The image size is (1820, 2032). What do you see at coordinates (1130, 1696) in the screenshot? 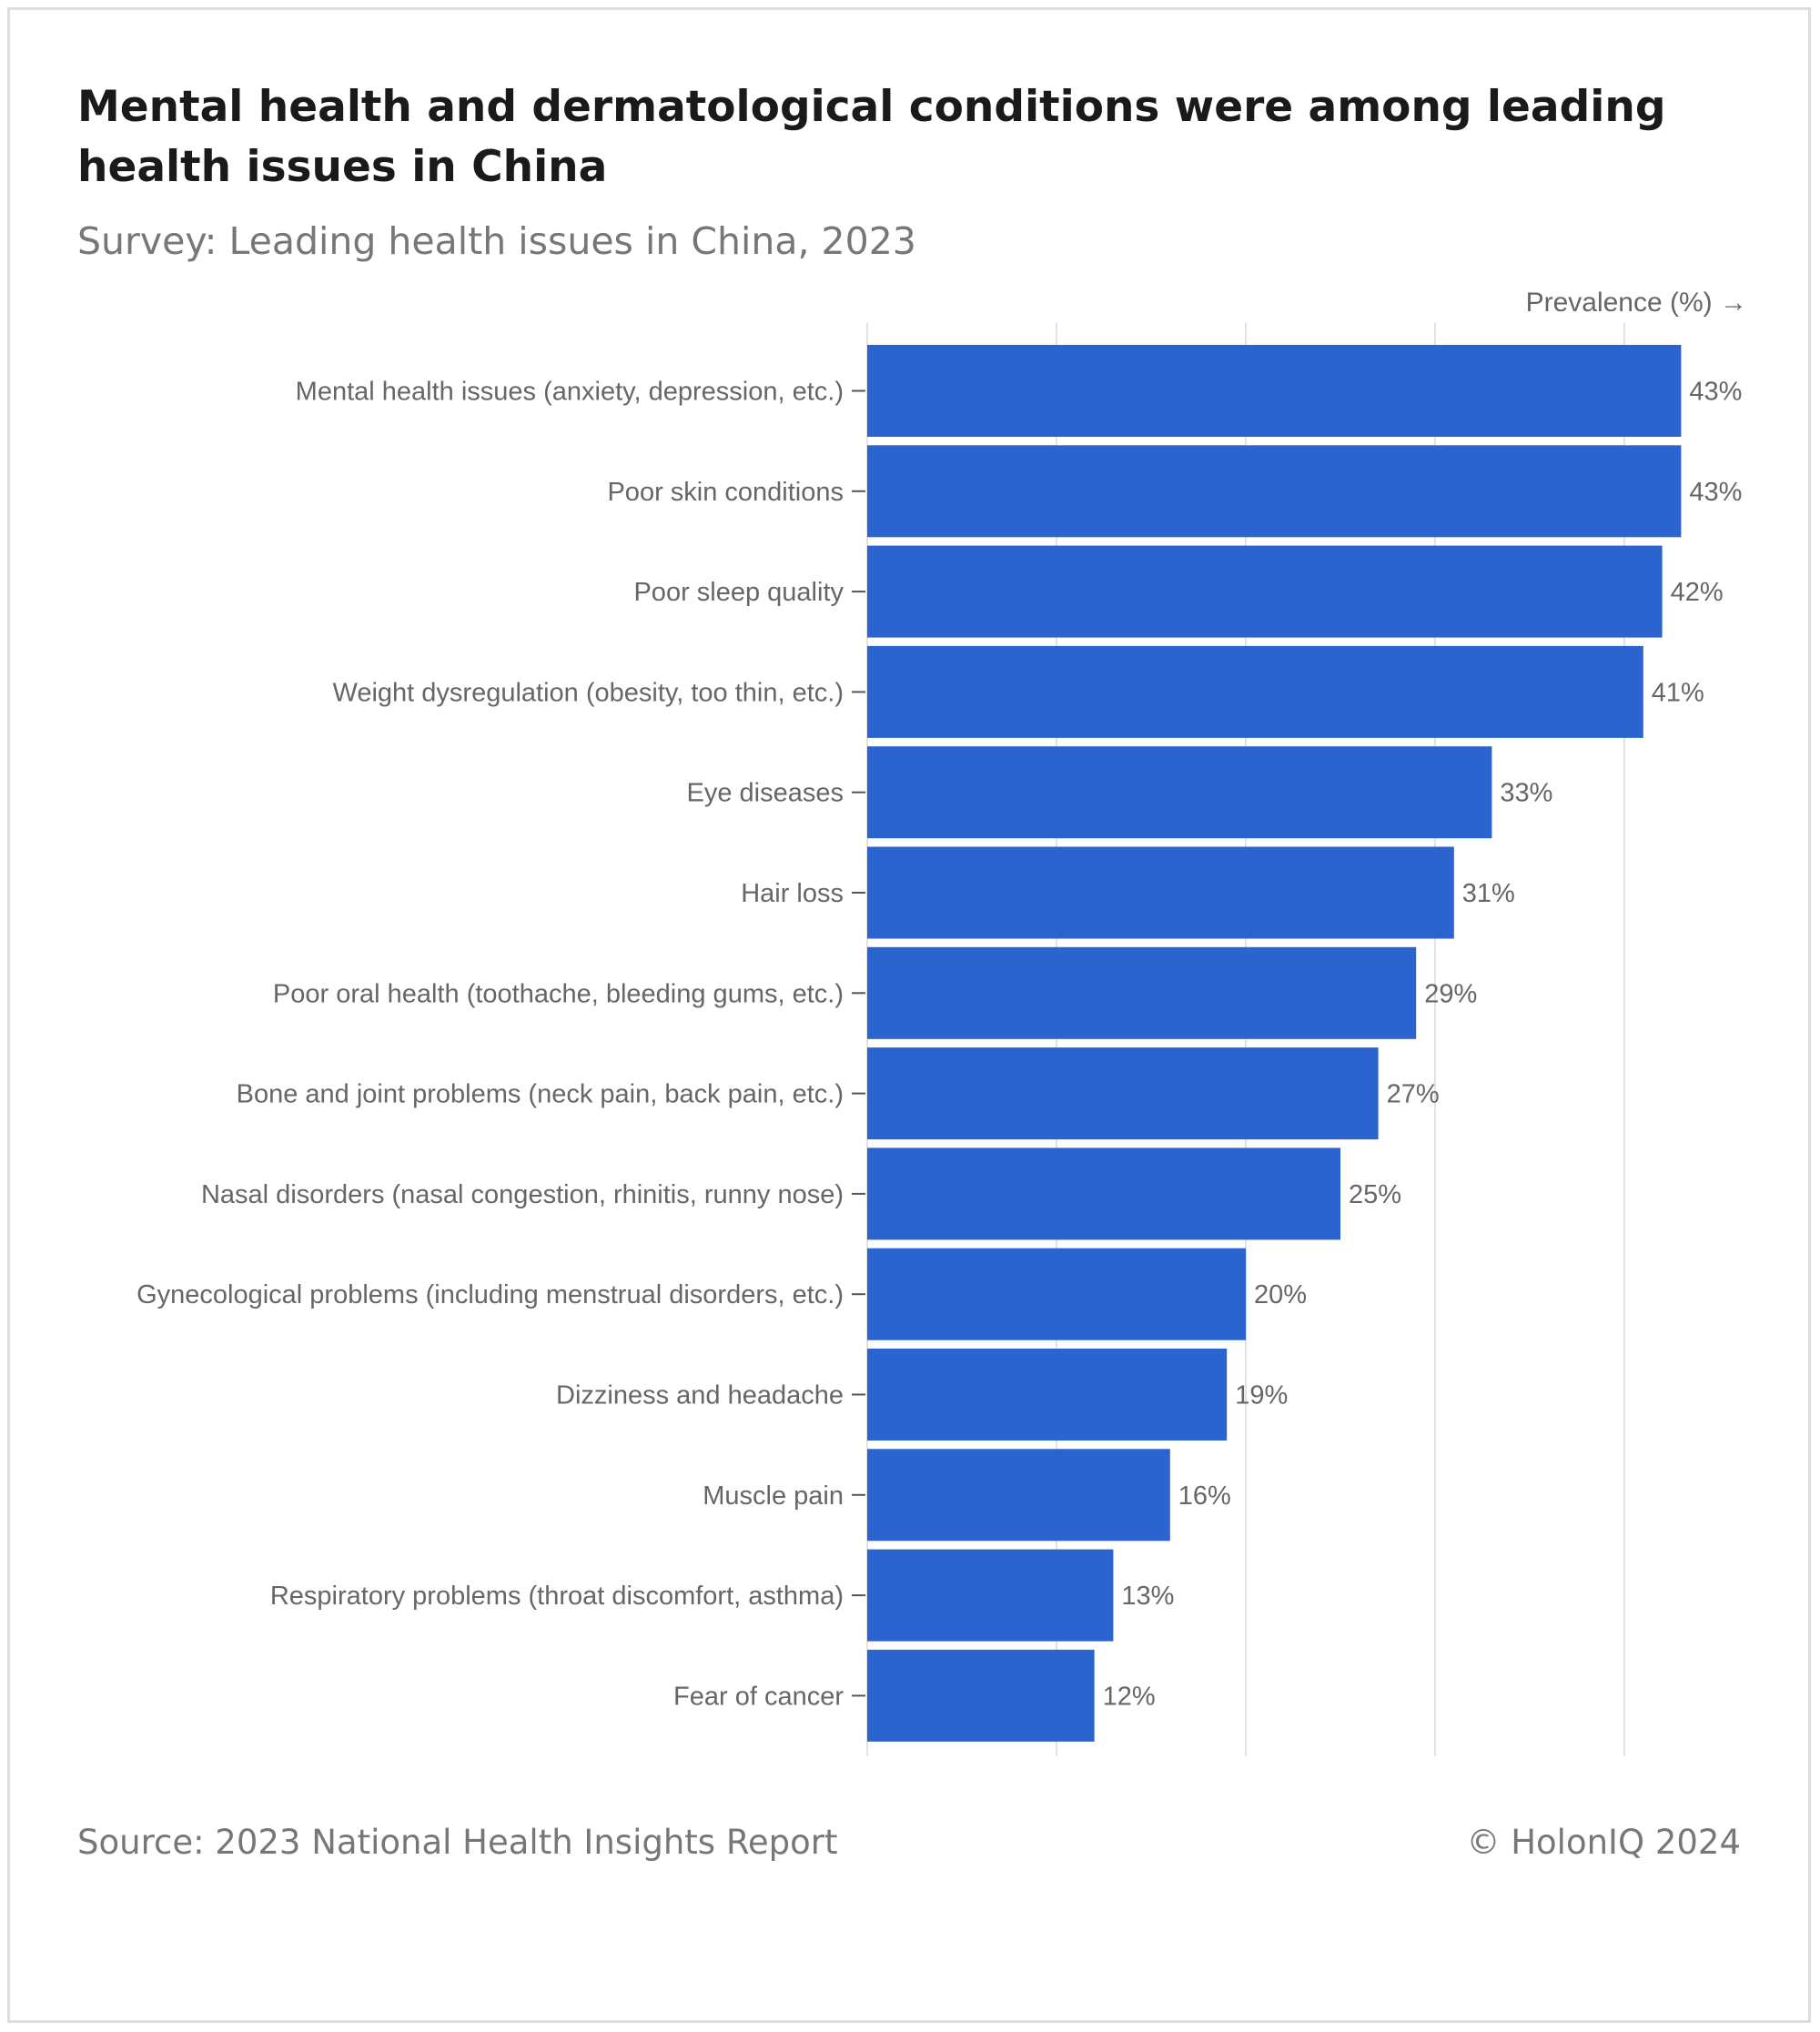
I see `data-label-14: 12%` at bounding box center [1130, 1696].